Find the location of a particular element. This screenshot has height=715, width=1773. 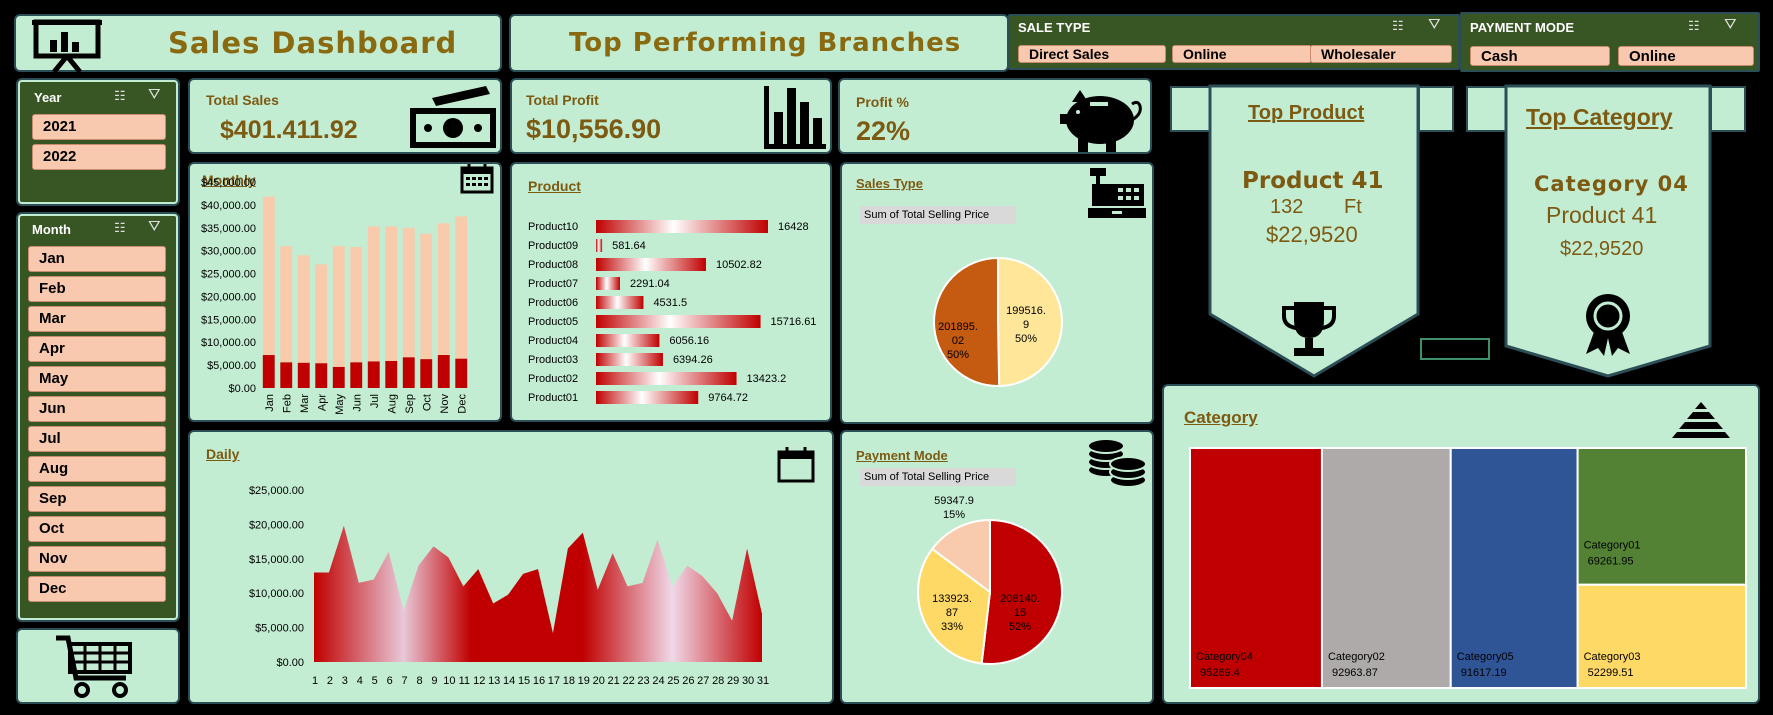

payment-mode-option-cash: Cash is located at coordinates (1540, 56).